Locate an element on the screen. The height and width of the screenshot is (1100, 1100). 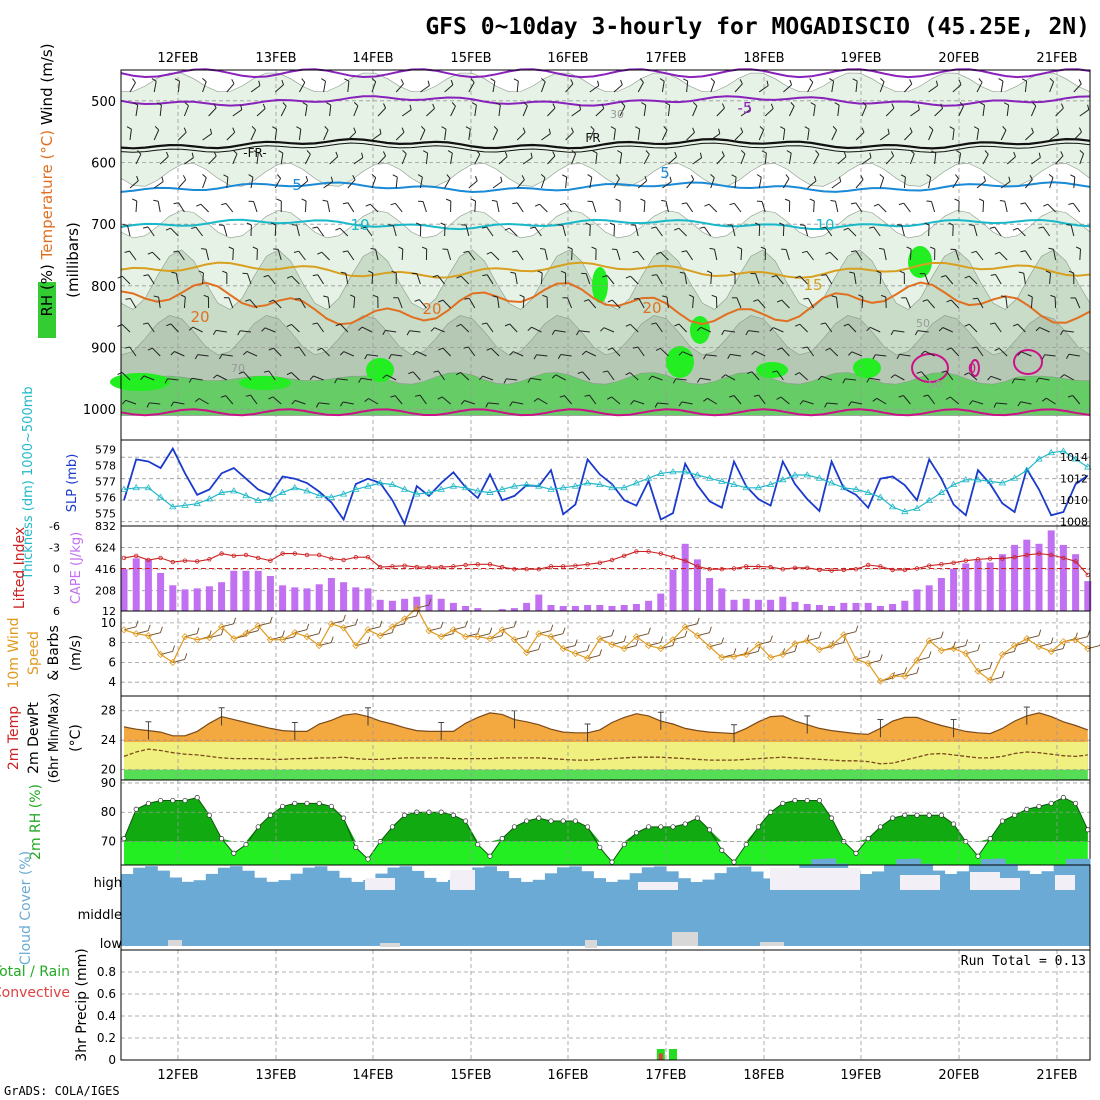
high-cloud-bar is located at coordinates (321, 877).